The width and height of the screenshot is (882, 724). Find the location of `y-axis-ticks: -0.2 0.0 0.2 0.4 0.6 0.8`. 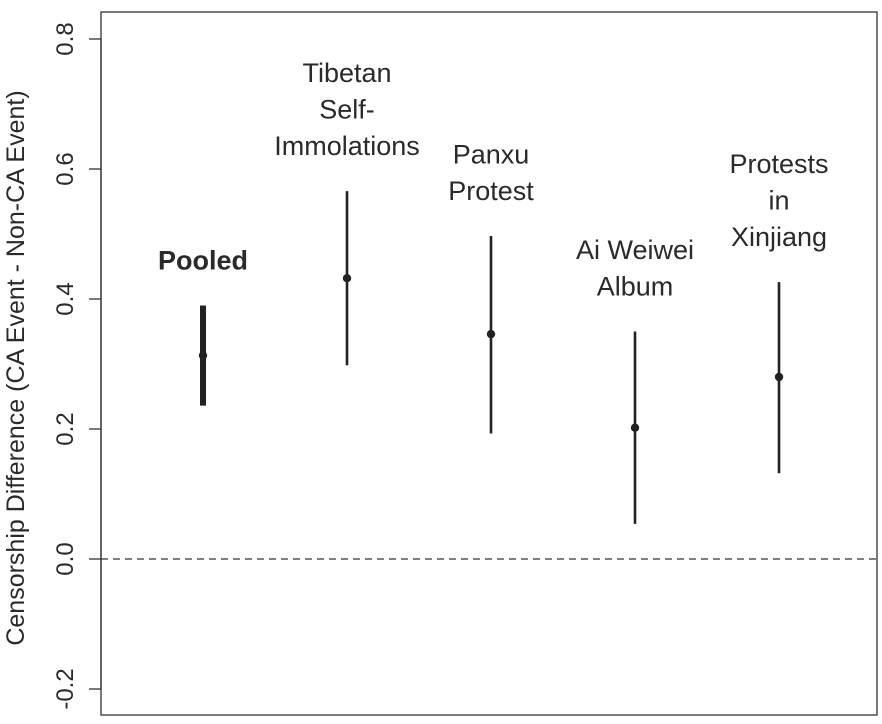

y-axis-ticks: -0.2 0.0 0.2 0.4 0.6 0.8 is located at coordinates (76, 366).